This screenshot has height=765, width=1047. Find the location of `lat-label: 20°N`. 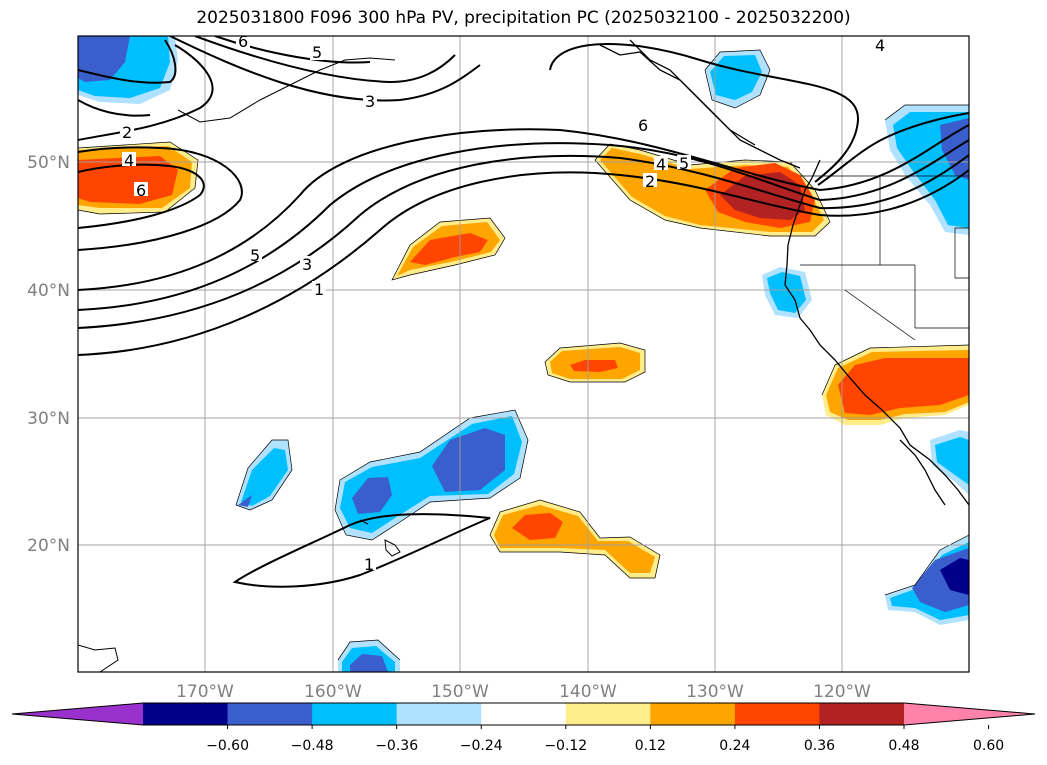

lat-label: 20°N is located at coordinates (48, 546).